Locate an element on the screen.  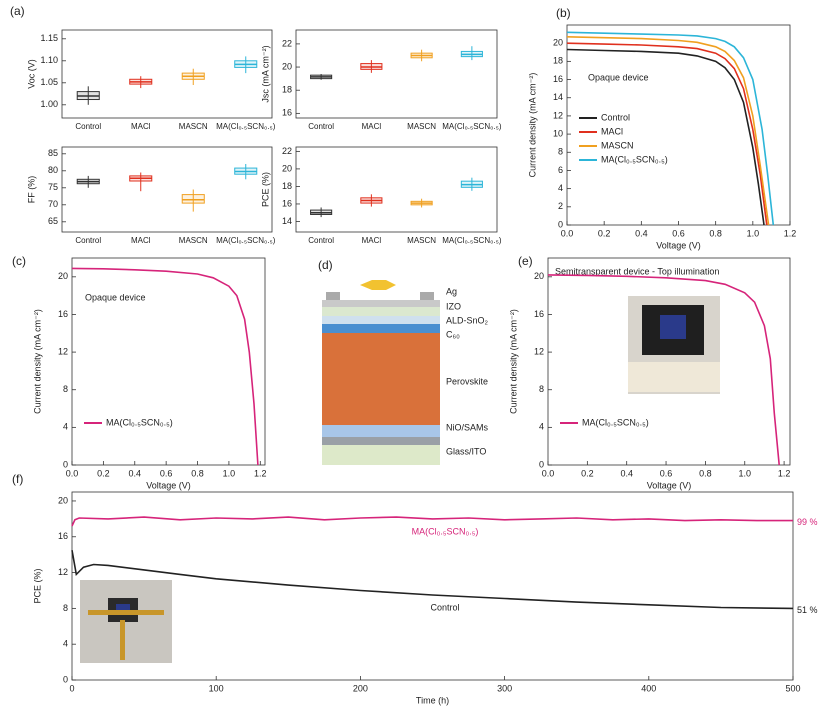
legend-label: Control is located at coordinates (615, 117).